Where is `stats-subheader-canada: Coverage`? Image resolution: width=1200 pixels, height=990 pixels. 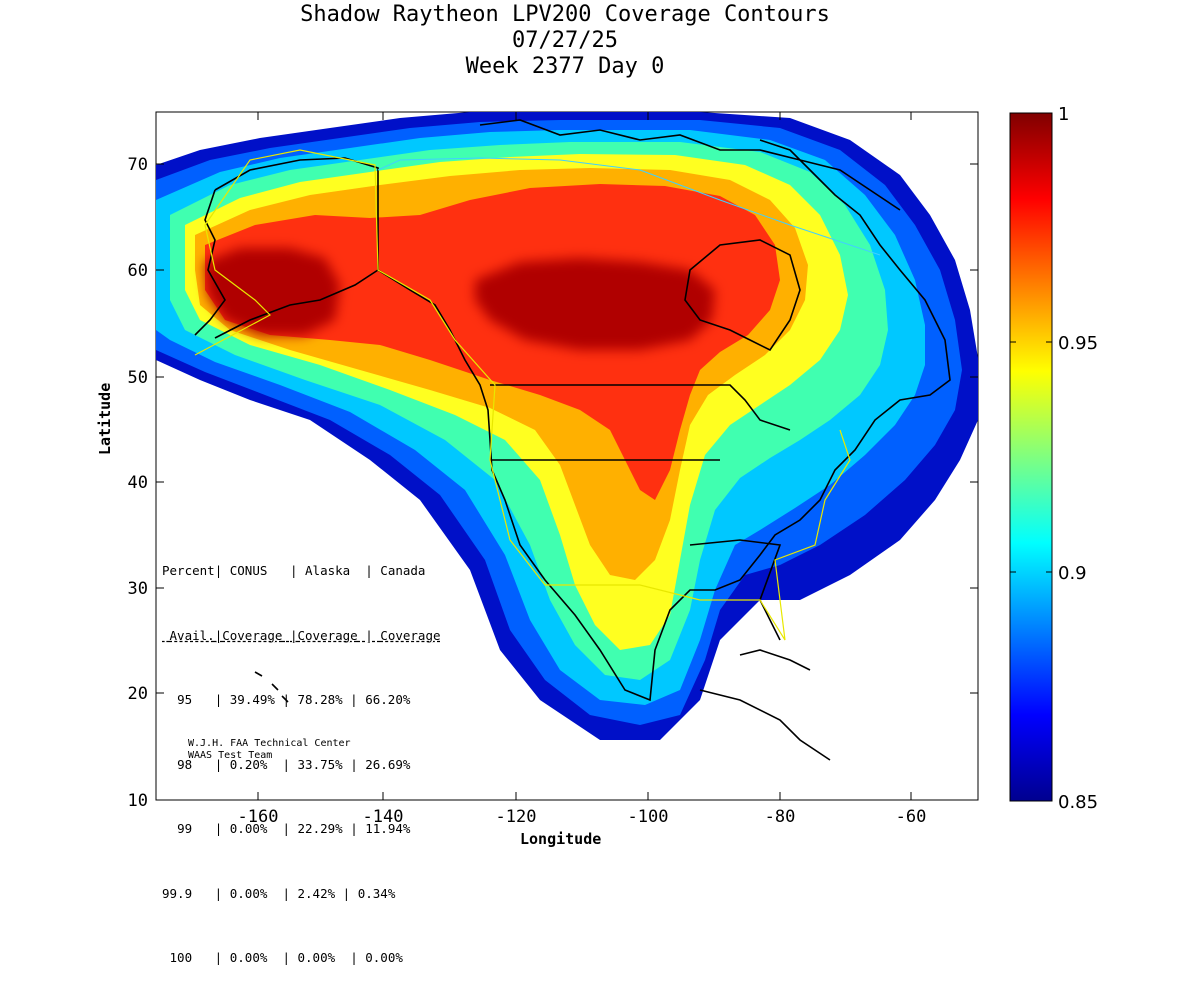 stats-subheader-canada: Coverage is located at coordinates (410, 635).